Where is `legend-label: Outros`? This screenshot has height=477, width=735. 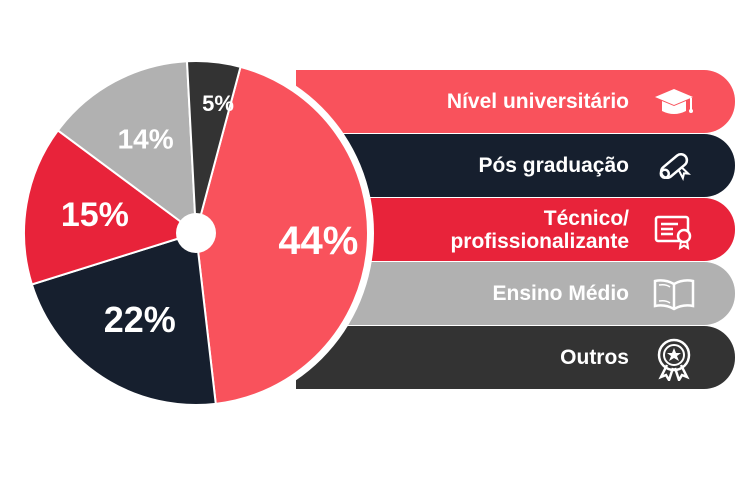 legend-label: Outros is located at coordinates (594, 357).